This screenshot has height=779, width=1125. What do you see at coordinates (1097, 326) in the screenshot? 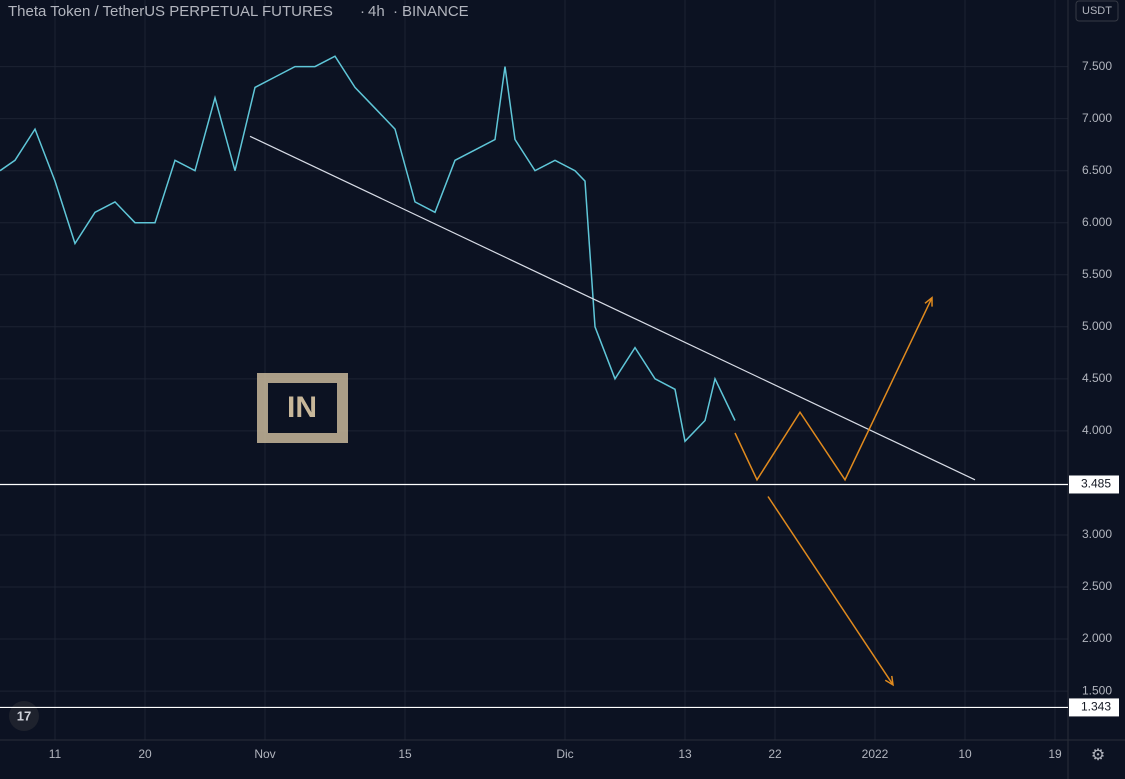
I see `y-tick-label: 5.000` at bounding box center [1097, 326].